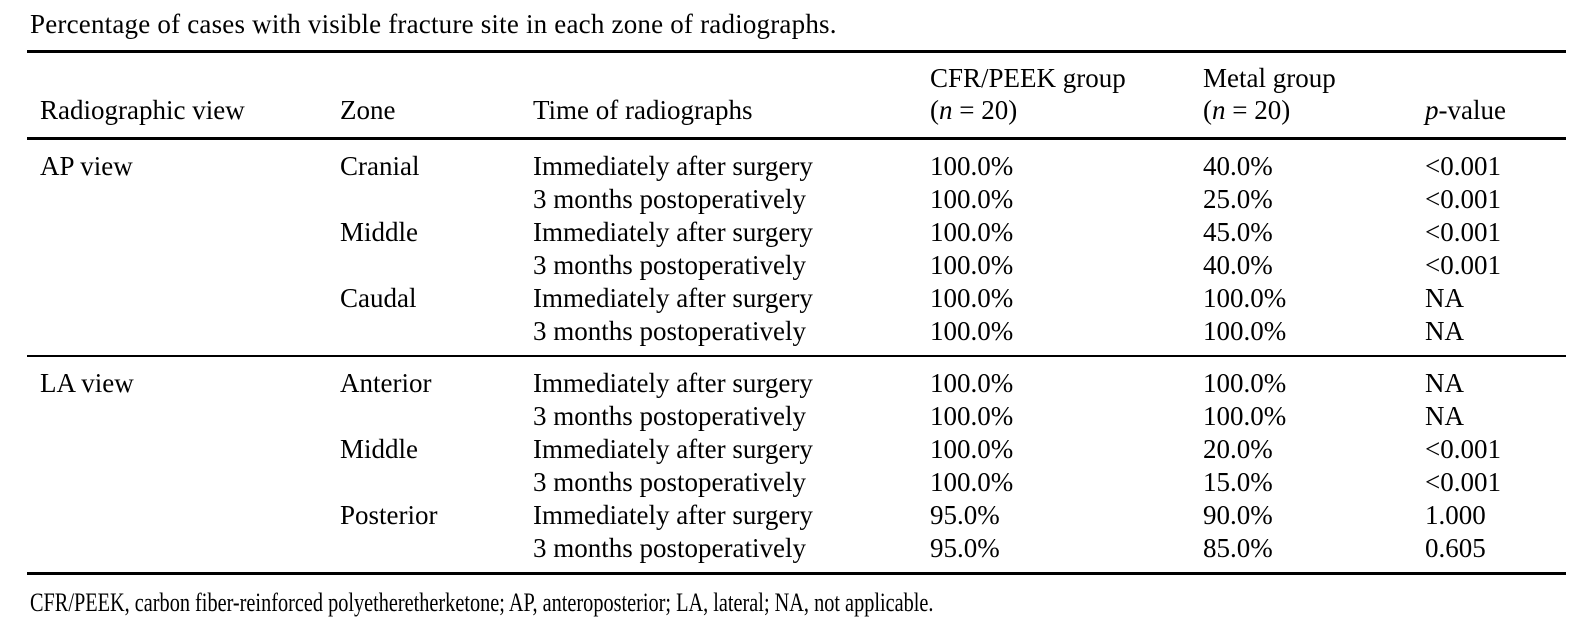 The image size is (1581, 630). I want to click on column-header-zone: Zone, so click(436, 95).